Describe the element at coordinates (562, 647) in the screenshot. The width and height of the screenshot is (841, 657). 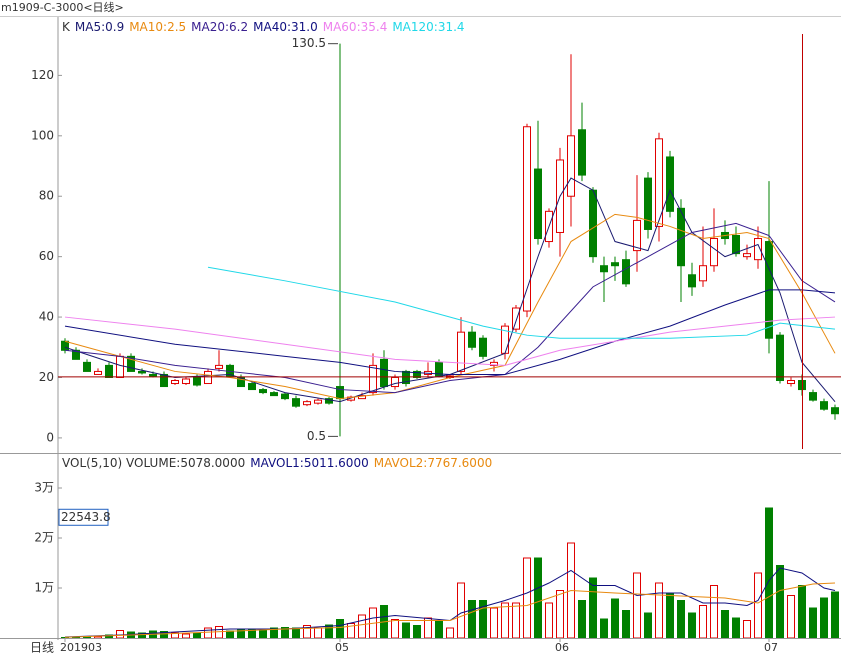
I see `x-tick-label: 06` at that location.